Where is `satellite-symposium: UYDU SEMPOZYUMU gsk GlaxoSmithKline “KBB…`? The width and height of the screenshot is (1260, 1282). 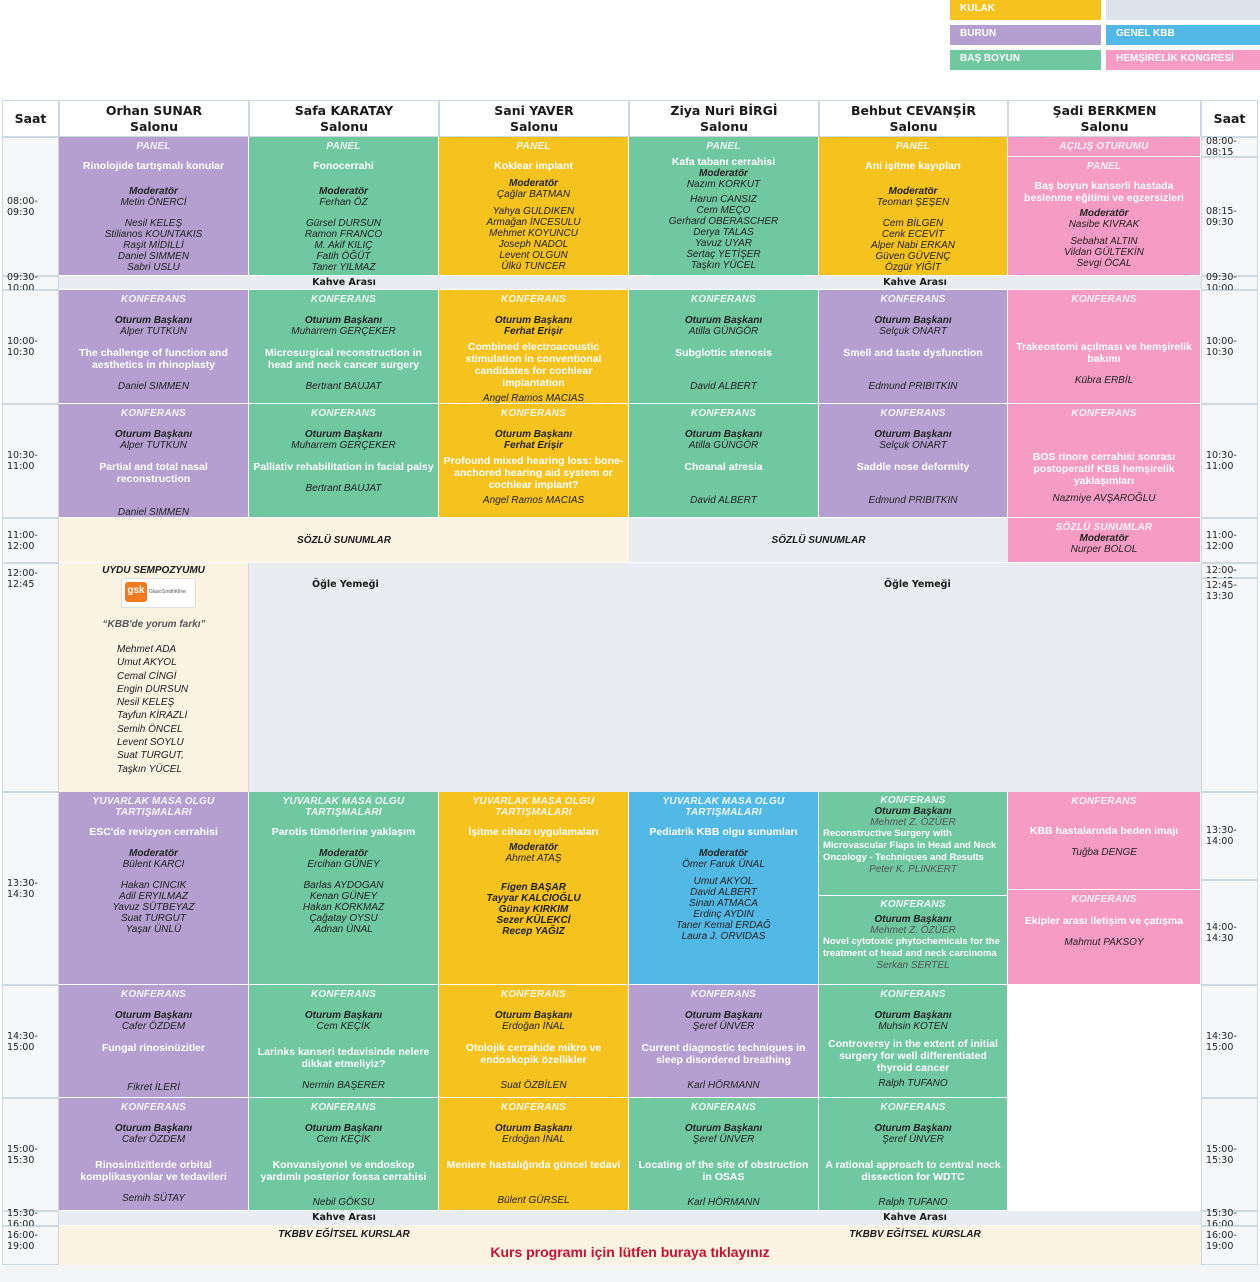
satellite-symposium: UYDU SEMPOZYUMU gsk GlaxoSmithKline “KBB… is located at coordinates (154, 677).